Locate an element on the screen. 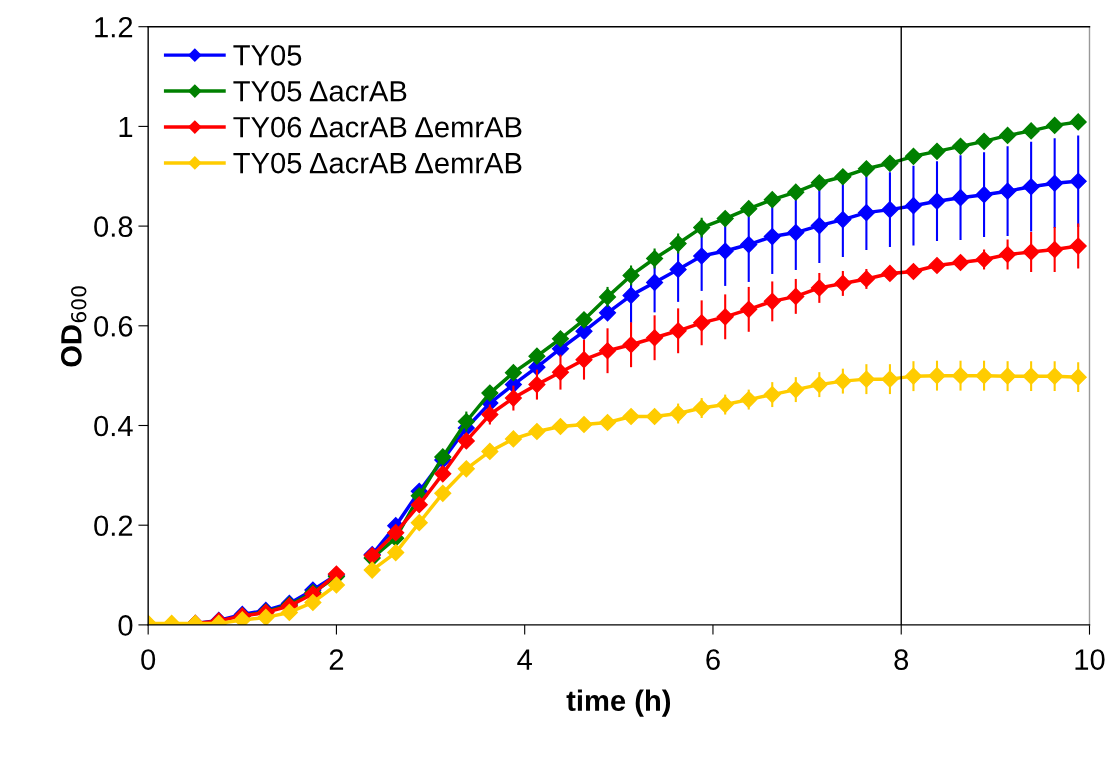 The width and height of the screenshot is (1114, 763). y-tick-label: 0 is located at coordinates (125, 625).